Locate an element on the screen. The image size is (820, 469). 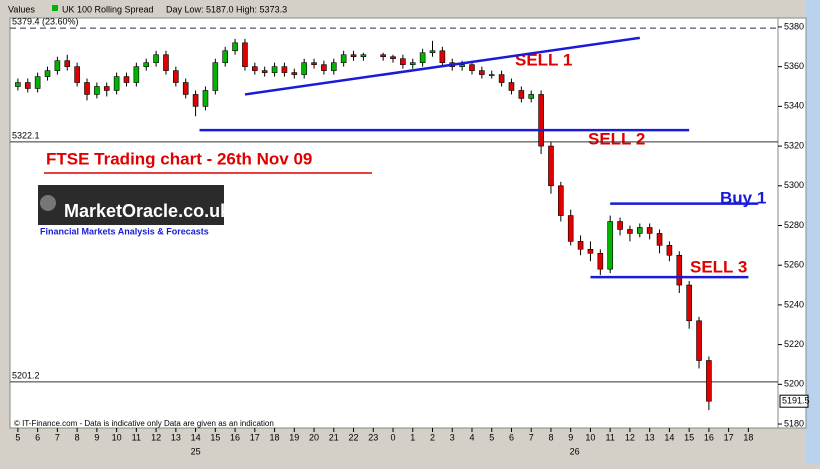
y-tick-label: 5280 is located at coordinates (794, 225).